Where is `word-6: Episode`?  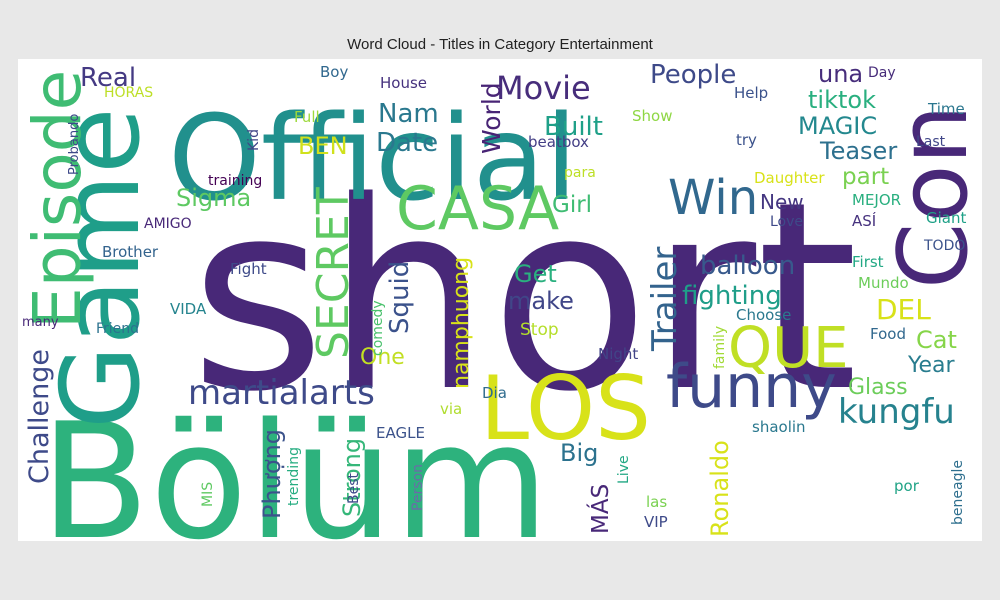 word-6: Episode is located at coordinates (57, 199).